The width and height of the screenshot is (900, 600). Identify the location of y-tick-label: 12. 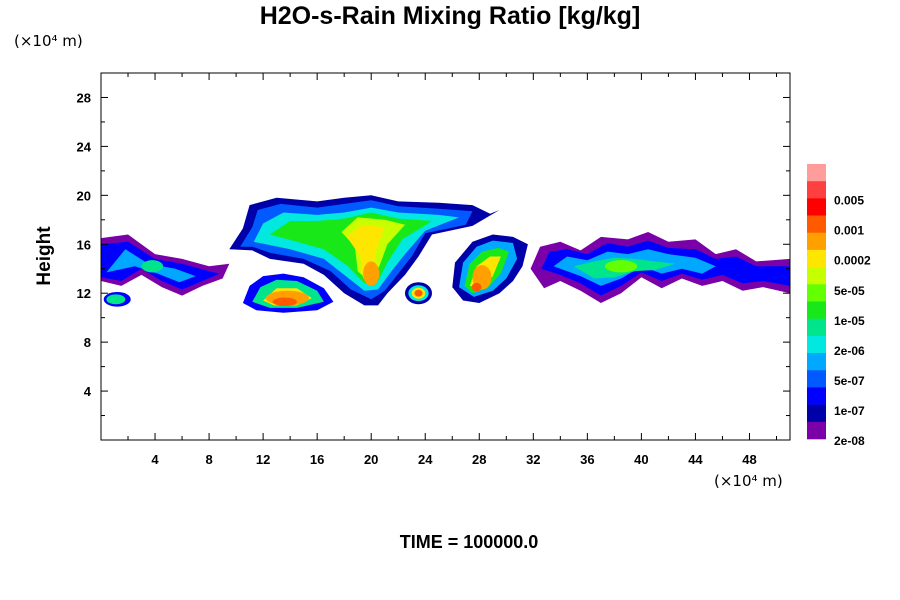
(84, 293).